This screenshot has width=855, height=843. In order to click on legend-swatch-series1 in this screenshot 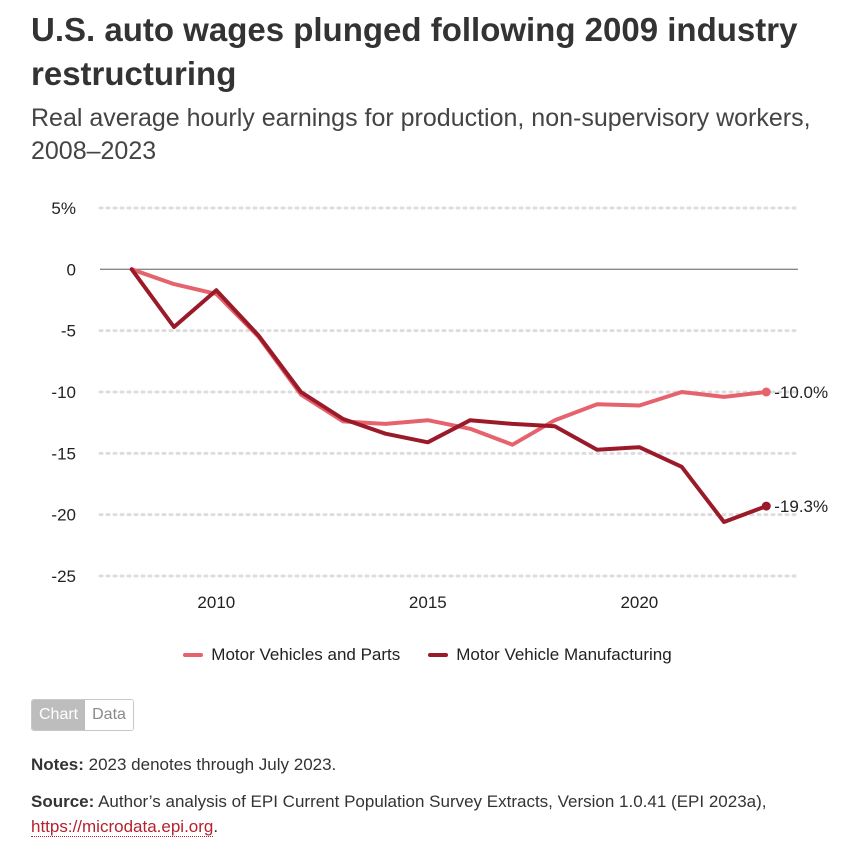, I will do `click(193, 655)`.